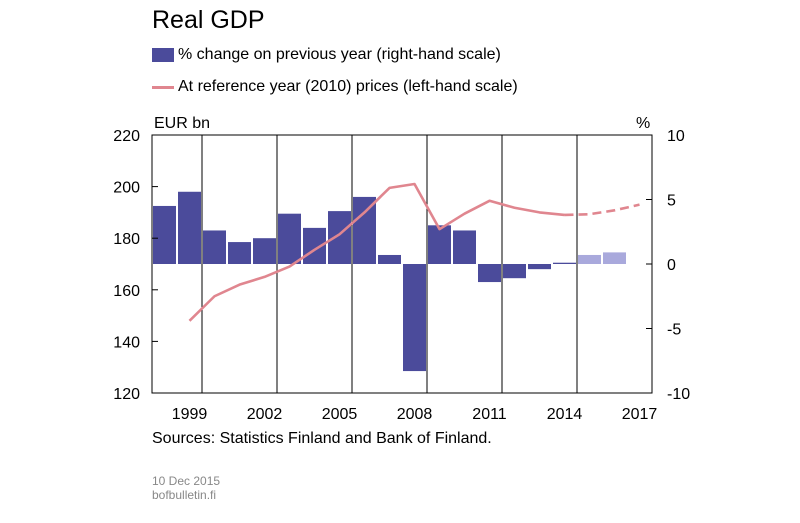 The image size is (800, 523). What do you see at coordinates (126, 394) in the screenshot?
I see `left-tick-label: 120` at bounding box center [126, 394].